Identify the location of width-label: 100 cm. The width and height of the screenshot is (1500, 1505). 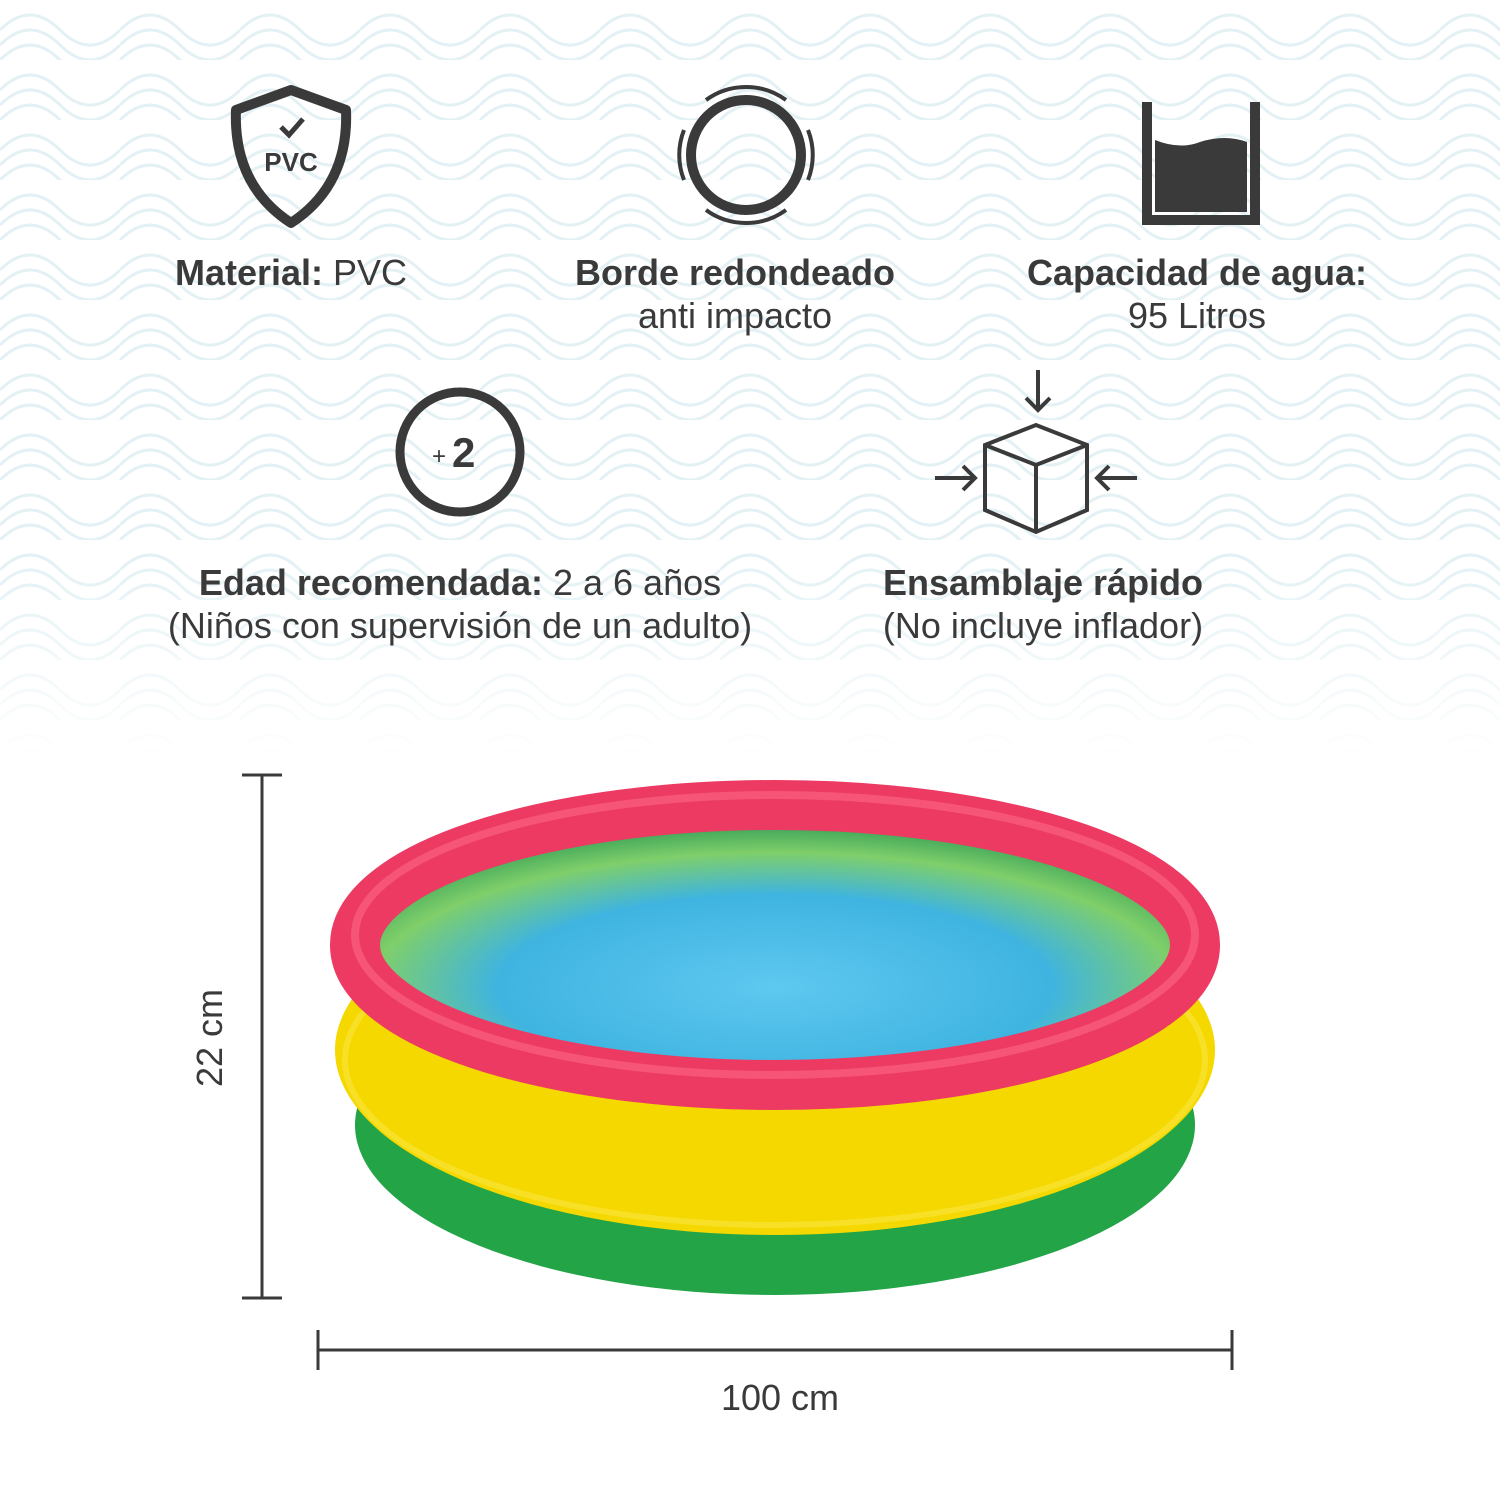
(780, 1397).